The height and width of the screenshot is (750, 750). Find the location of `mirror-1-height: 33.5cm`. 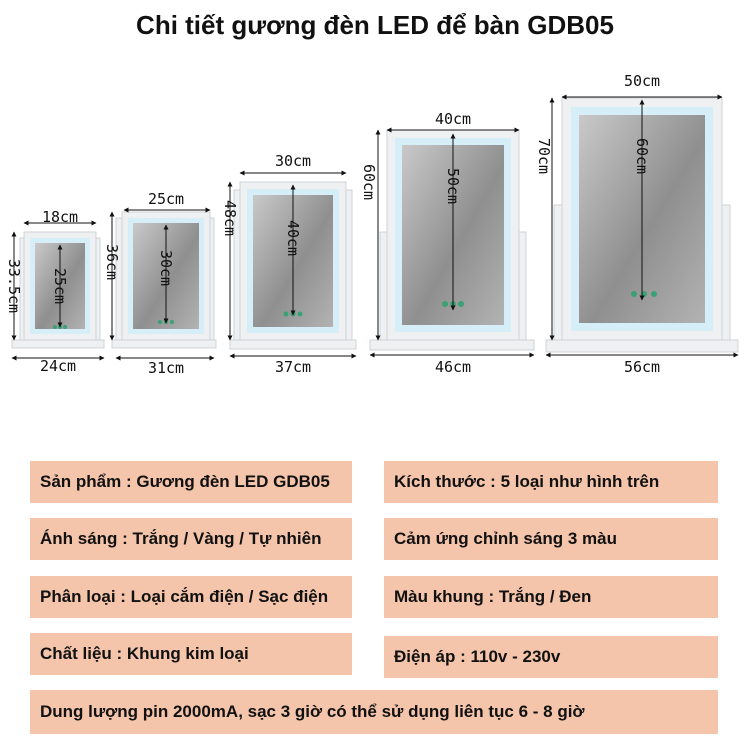

mirror-1-height: 33.5cm is located at coordinates (14, 286).